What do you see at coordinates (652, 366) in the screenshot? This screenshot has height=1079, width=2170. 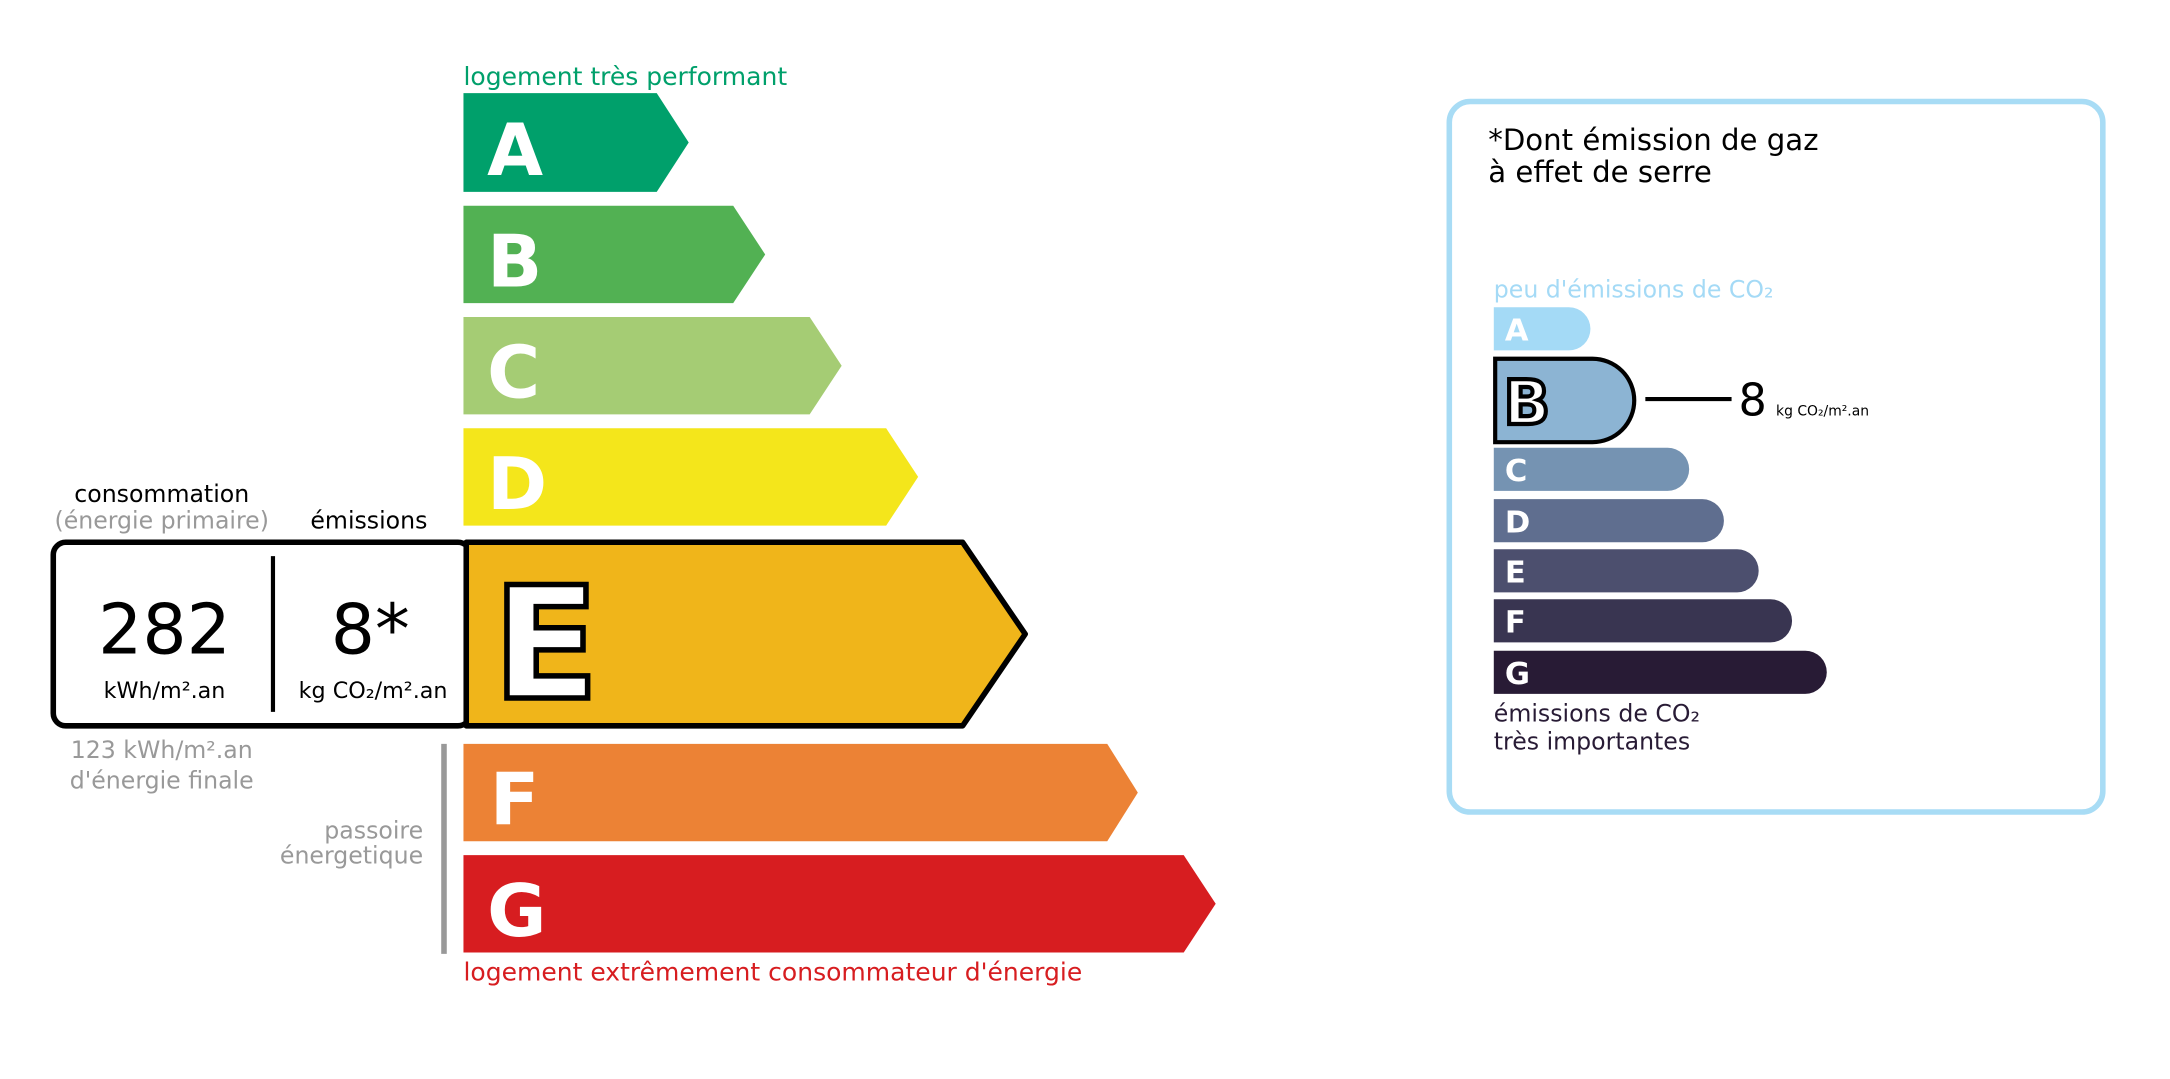 I see `energy-bar-c` at bounding box center [652, 366].